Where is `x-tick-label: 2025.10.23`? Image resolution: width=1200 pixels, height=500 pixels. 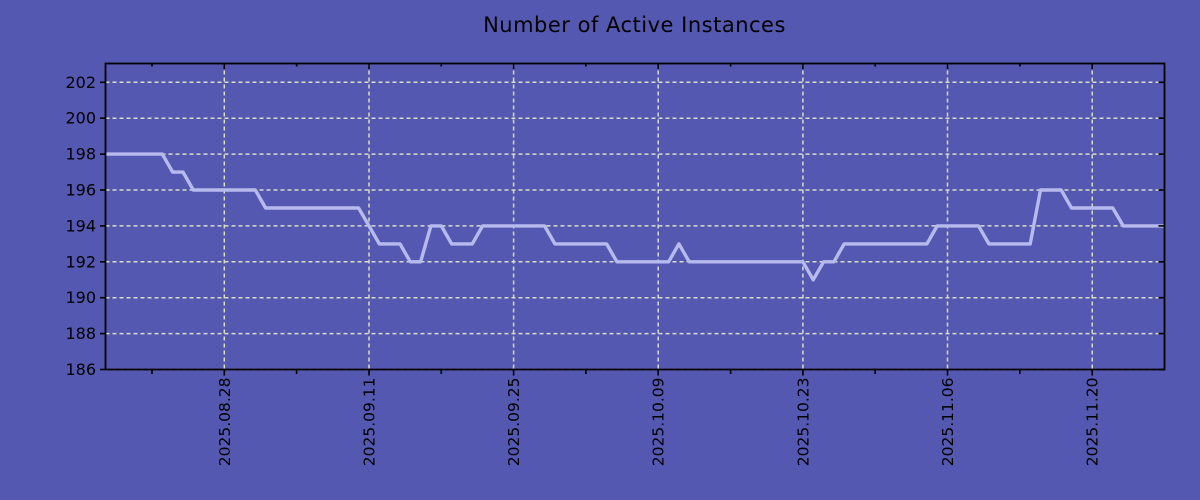
x-tick-label: 2025.10.23 is located at coordinates (803, 422).